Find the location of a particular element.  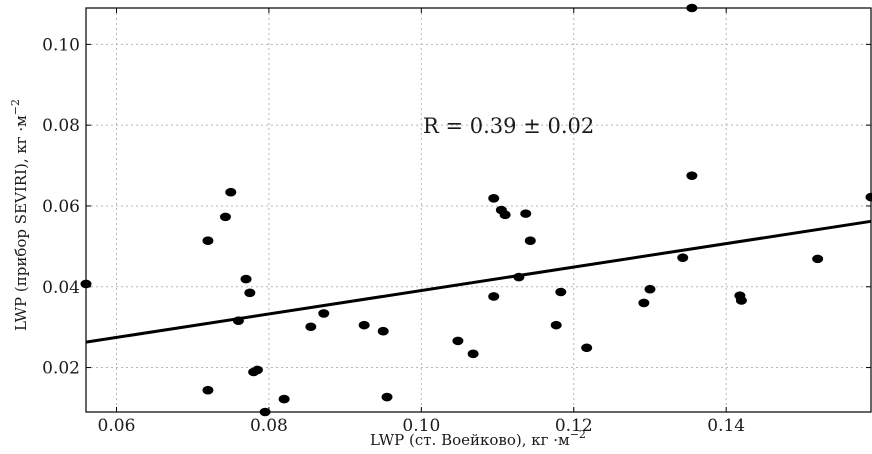

y-tick-label: 0.02 is located at coordinates (61, 369).